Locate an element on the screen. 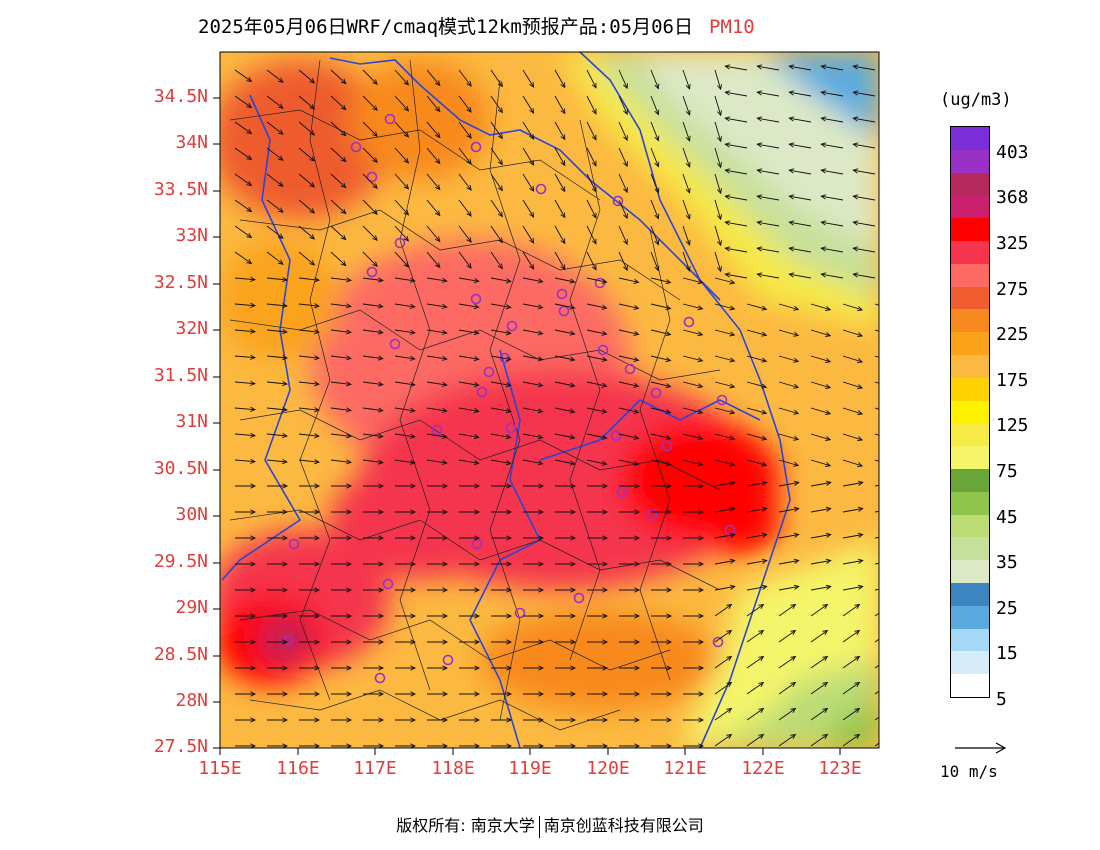  legend-unit: (ug/m3) is located at coordinates (976, 100).